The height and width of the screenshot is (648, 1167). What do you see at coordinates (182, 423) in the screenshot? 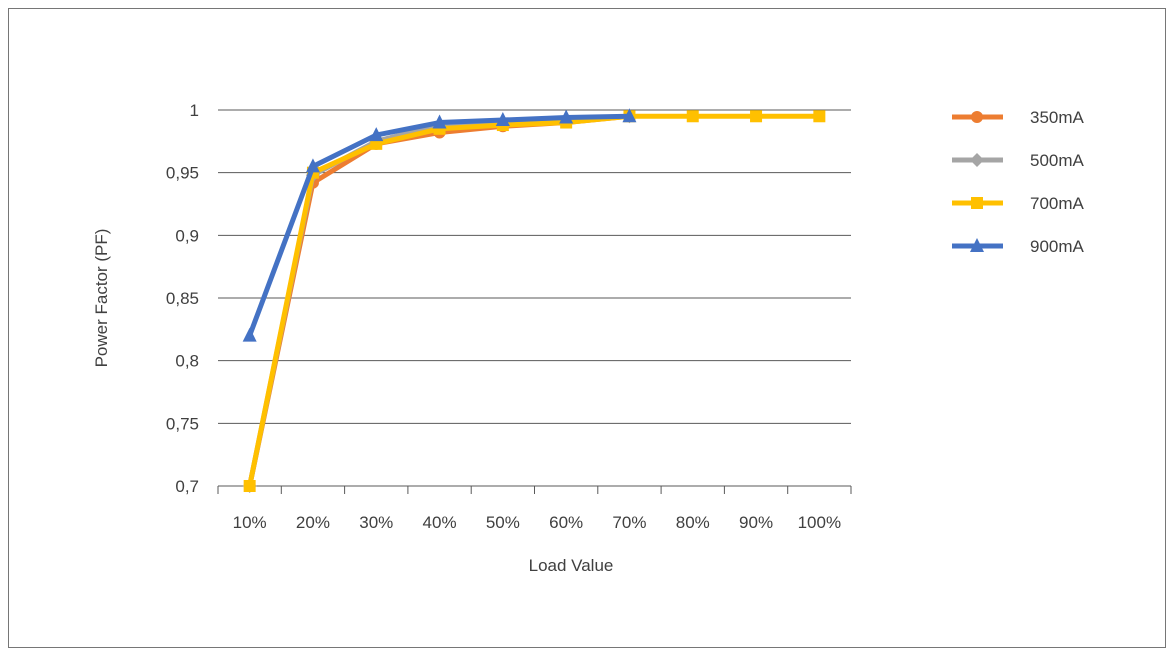
I see `y-tick-label: 0,75` at bounding box center [182, 423].